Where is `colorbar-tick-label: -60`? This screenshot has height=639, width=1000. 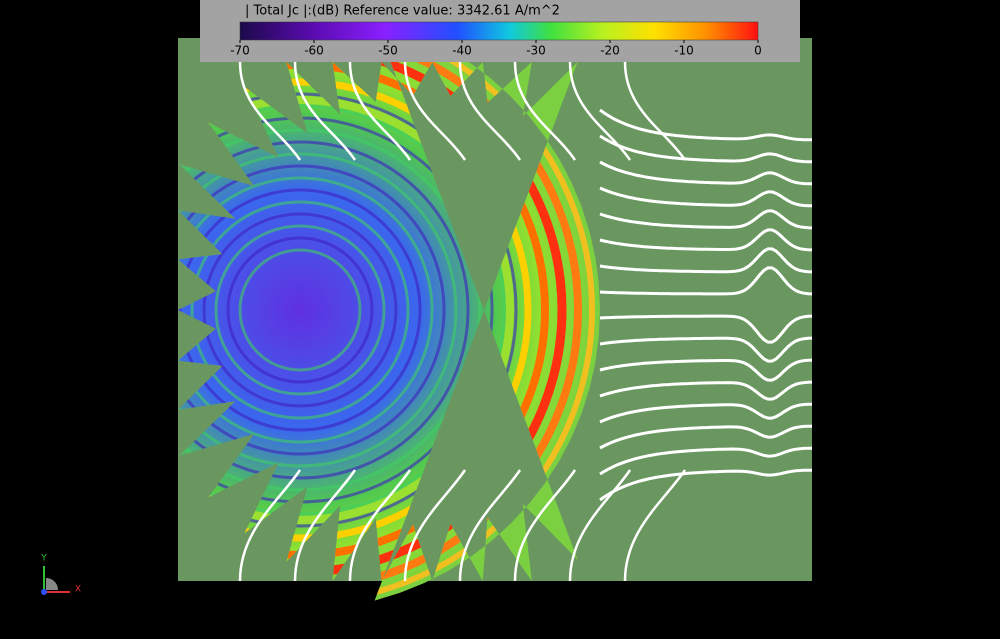
colorbar-tick-label: -60 is located at coordinates (314, 51).